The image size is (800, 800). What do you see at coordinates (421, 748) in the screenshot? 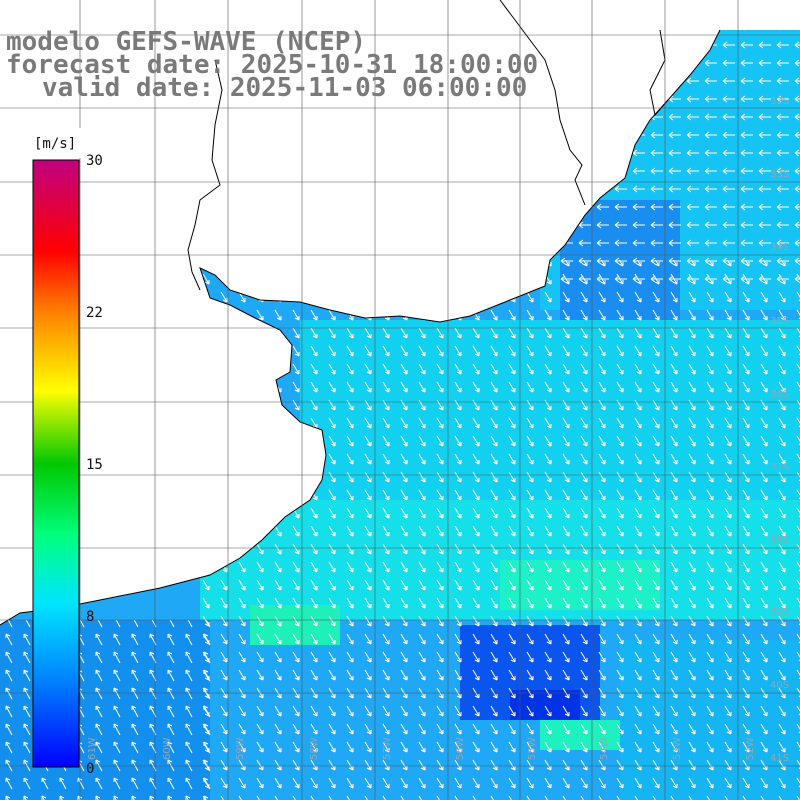
I see `lon-labels: 61W 60W 59W 58W 57W 56W 55W 54W 53W 52W` at bounding box center [421, 748].